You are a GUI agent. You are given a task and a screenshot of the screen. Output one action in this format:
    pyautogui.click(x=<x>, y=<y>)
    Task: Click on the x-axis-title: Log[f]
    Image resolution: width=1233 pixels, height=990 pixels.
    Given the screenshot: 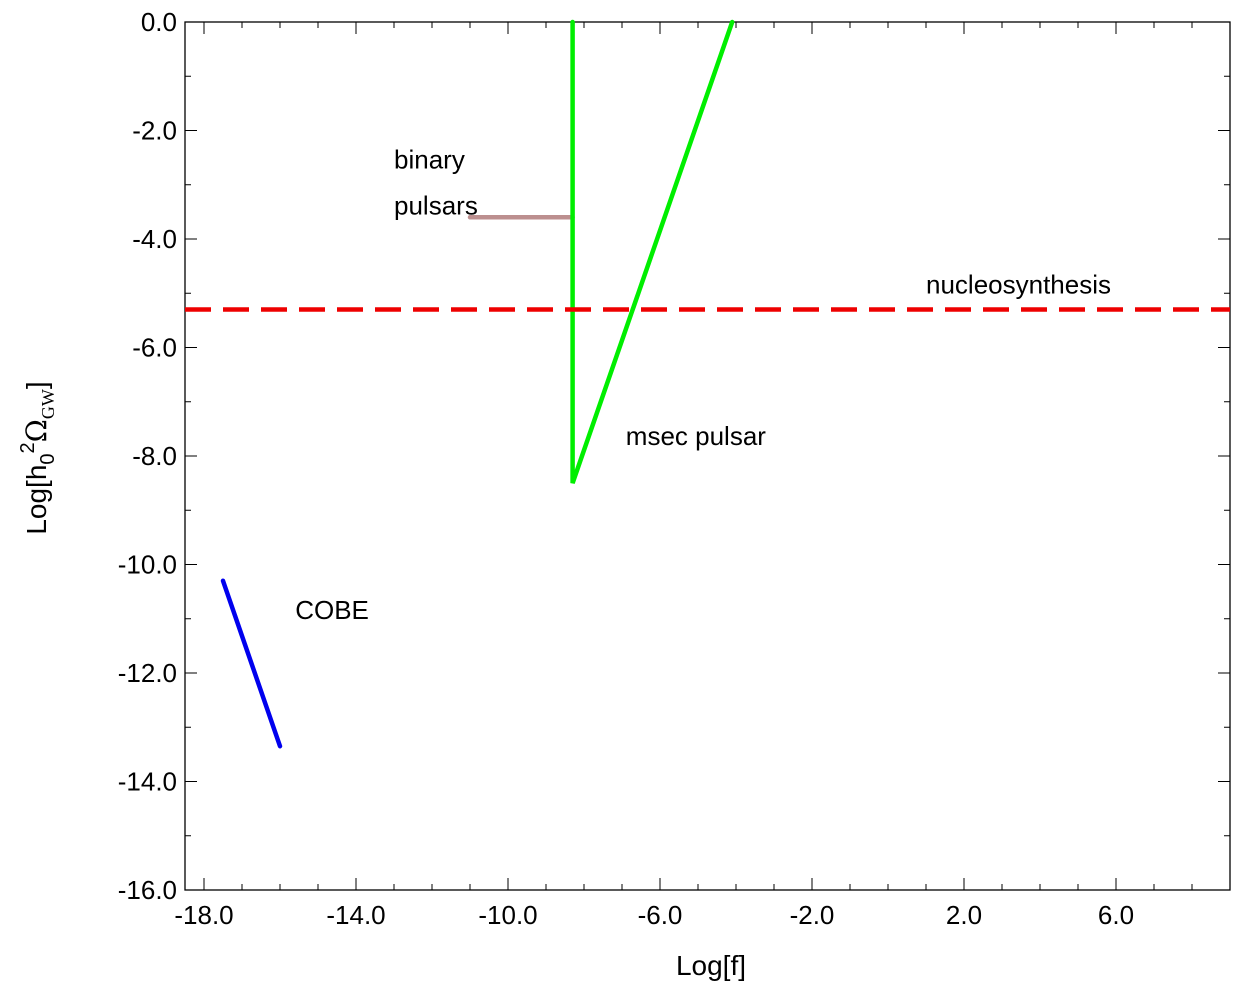 What is the action you would take?
    pyautogui.click(x=711, y=965)
    